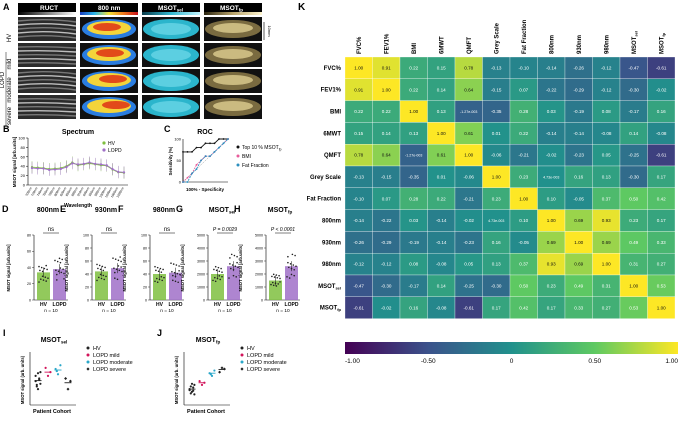 The width and height of the screenshot is (685, 431). I want to click on panel-letter-i: I, so click(4, 333).